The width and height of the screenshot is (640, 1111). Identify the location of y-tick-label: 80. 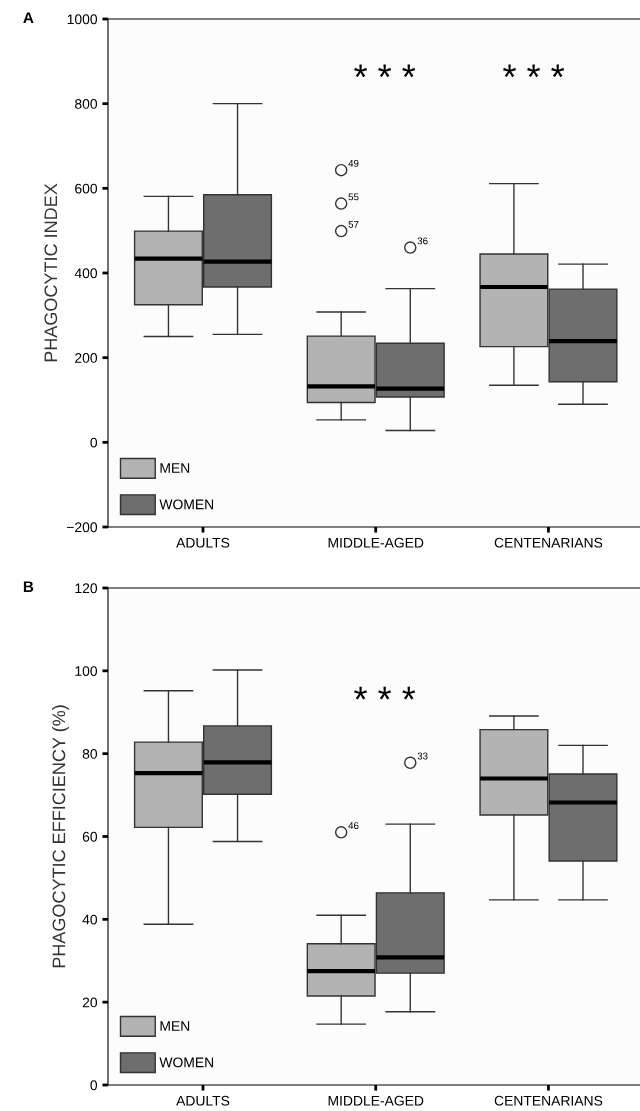
(90, 754).